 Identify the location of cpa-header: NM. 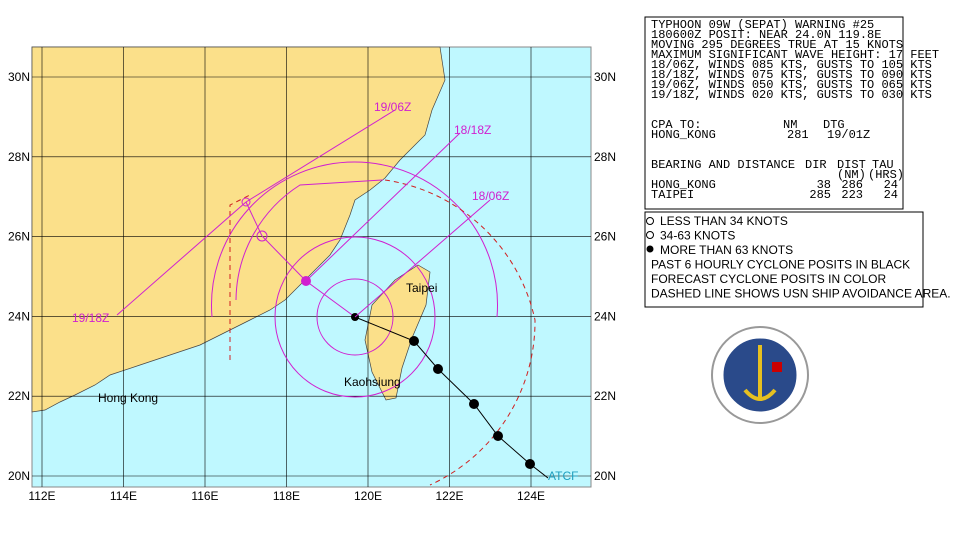
(790, 125).